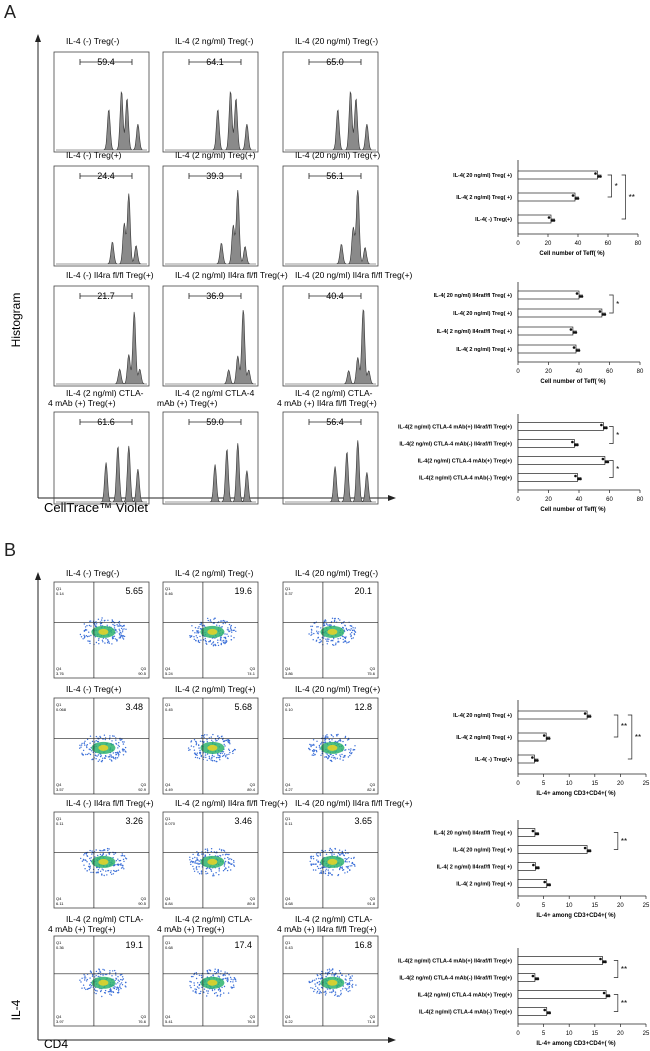 The image size is (650, 1051). I want to click on category-label: IL-4( -) Treg(+), so click(493, 220).